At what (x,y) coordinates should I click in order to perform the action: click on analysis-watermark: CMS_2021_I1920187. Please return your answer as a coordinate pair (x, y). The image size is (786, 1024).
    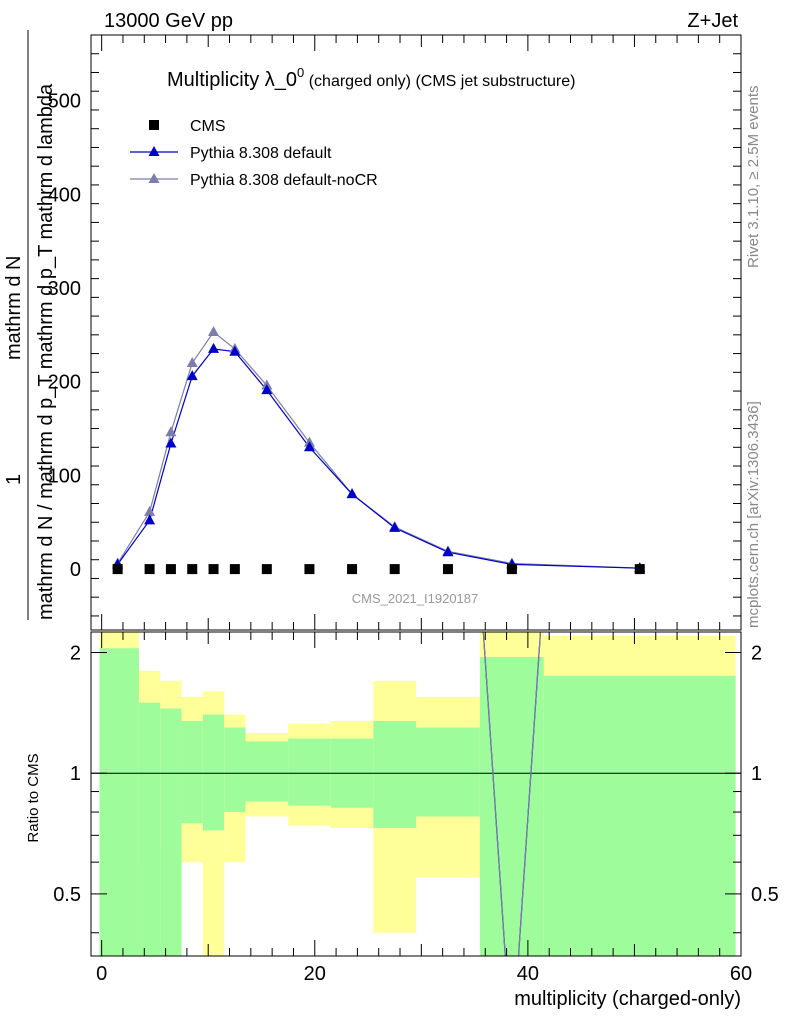
    Looking at the image, I should click on (415, 598).